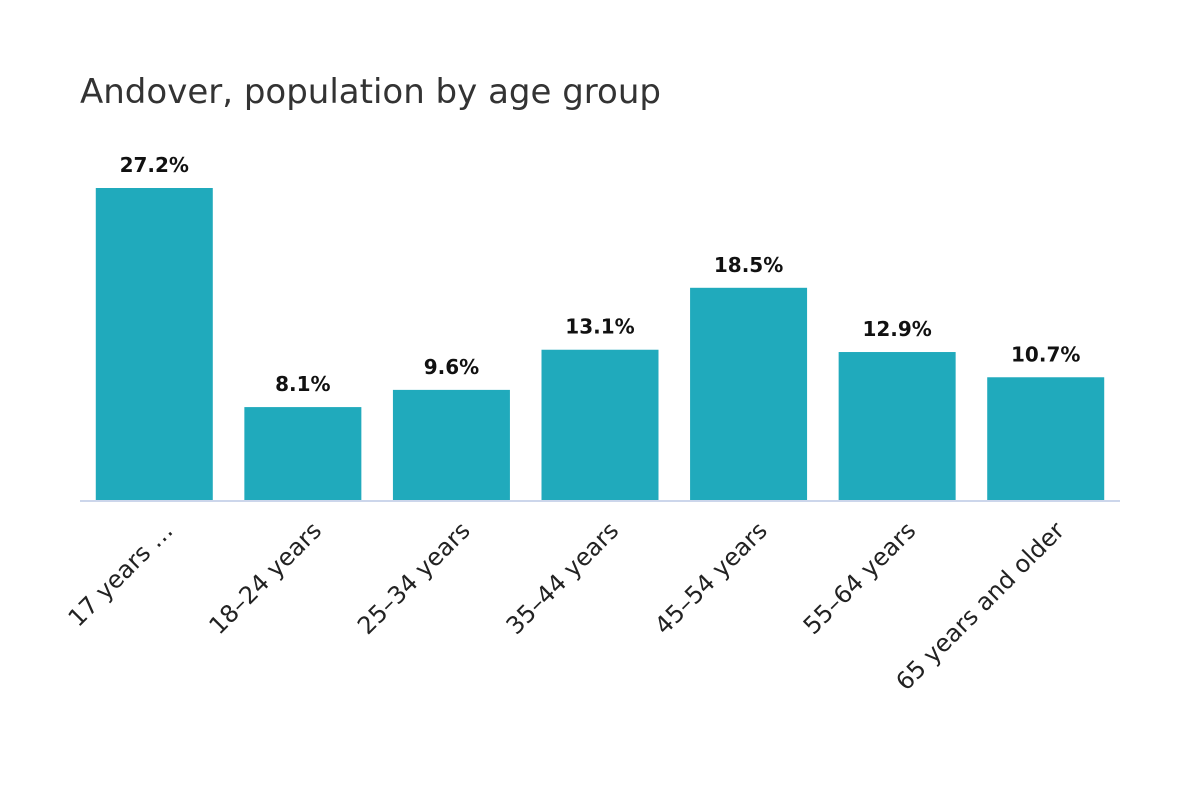 The image size is (1200, 800). Describe the element at coordinates (711, 578) in the screenshot. I see `category-tick-label: 45–54 years` at that location.